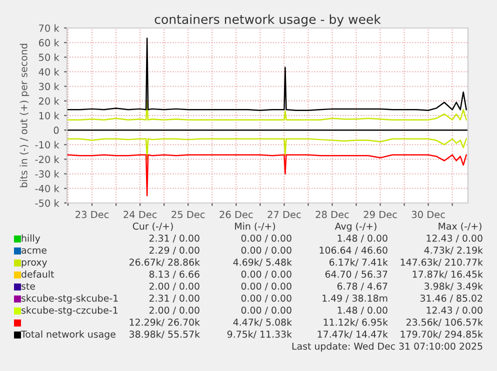 This screenshot has width=497, height=371. What do you see at coordinates (356, 274) in the screenshot?
I see `text: 64.70 / 56.37` at bounding box center [356, 274].